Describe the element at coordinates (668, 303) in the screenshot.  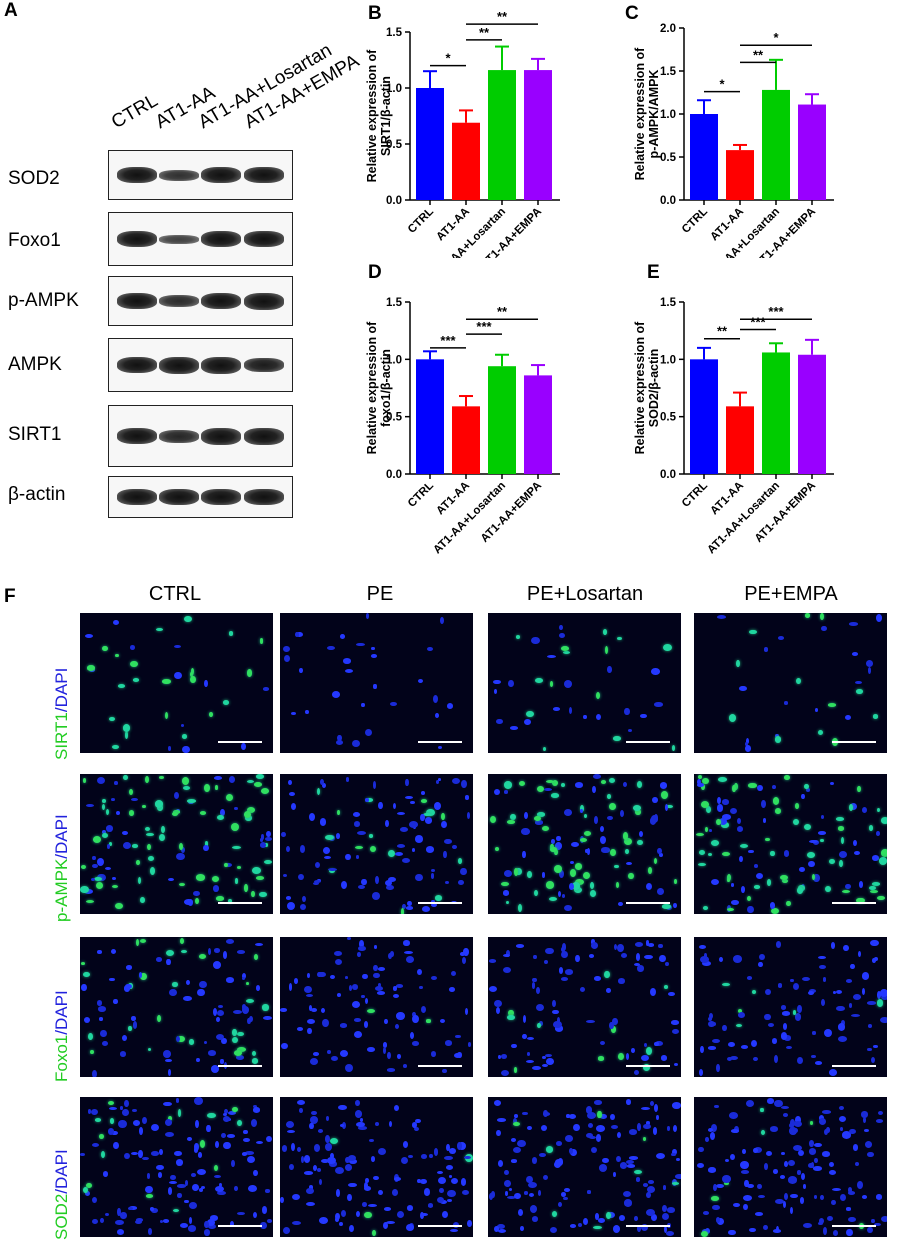
I see `y-tick-label: 1.5` at that location.